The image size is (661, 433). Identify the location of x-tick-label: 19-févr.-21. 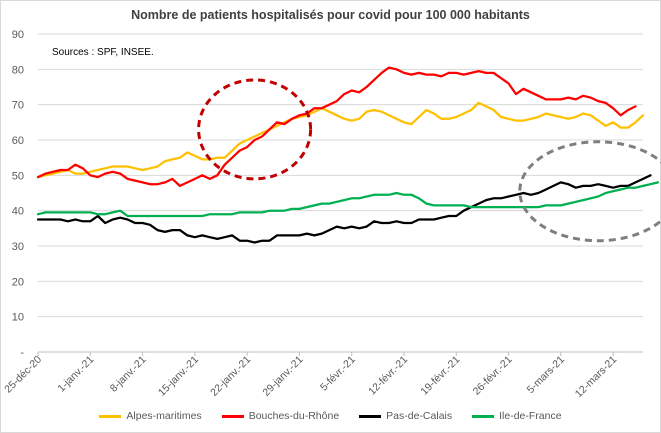
(440, 376).